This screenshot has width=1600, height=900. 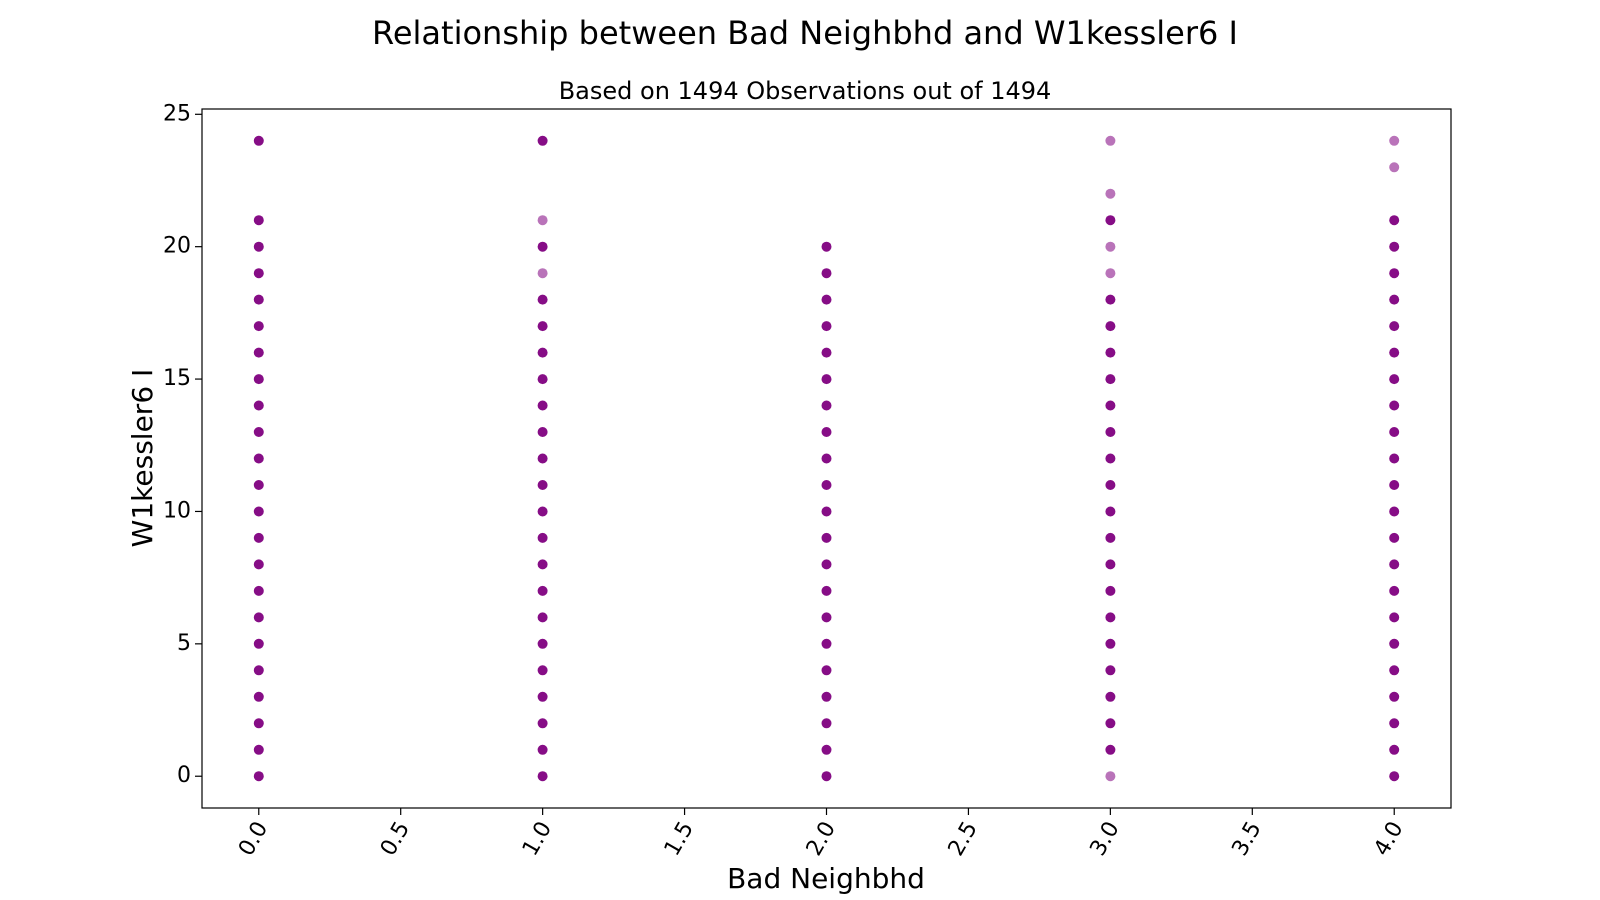 What do you see at coordinates (821, 839) in the screenshot?
I see `x-tick-label: 2.0` at bounding box center [821, 839].